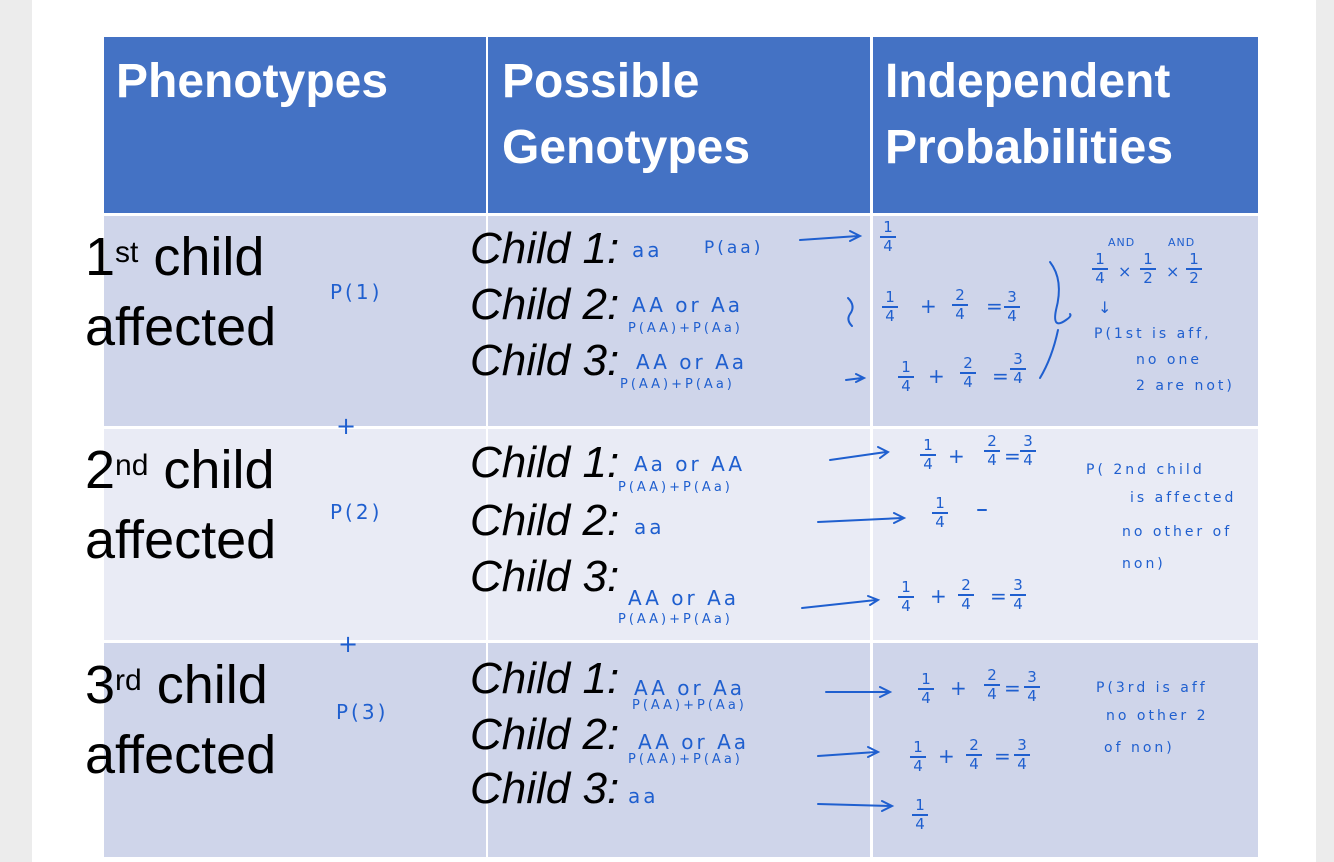  I want to click on r2-c3-probability: P(AA)+P(Aa), so click(675, 619).